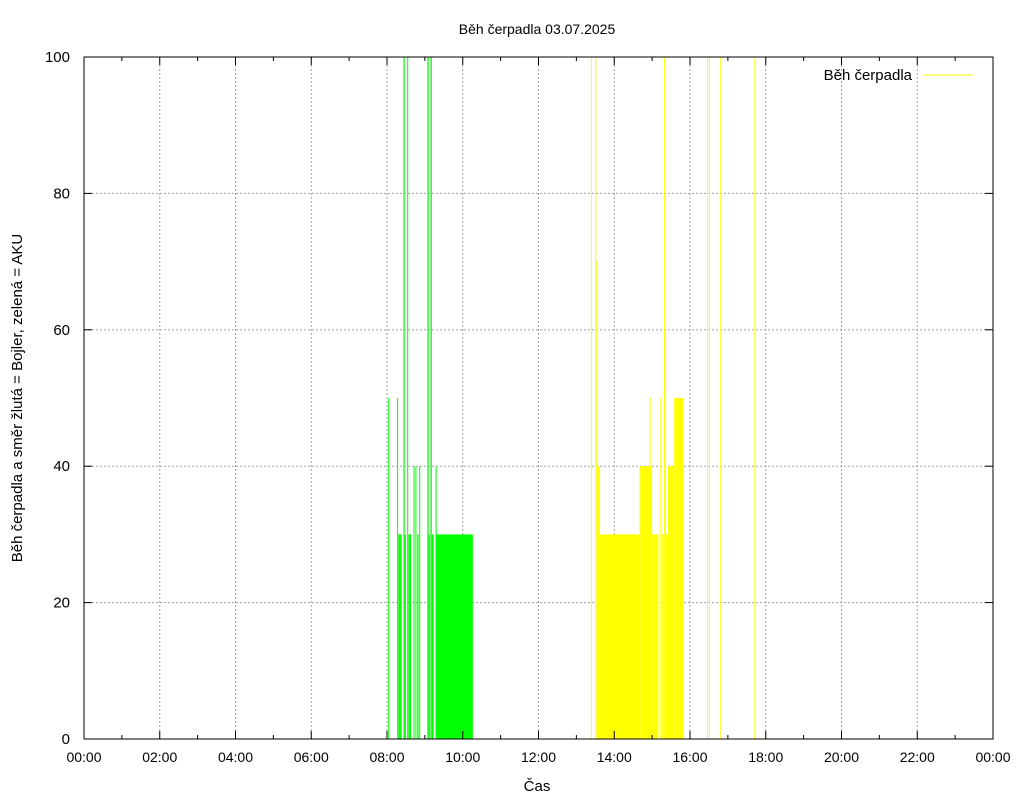  What do you see at coordinates (311, 757) in the screenshot?
I see `x-tick-label: 06:00` at bounding box center [311, 757].